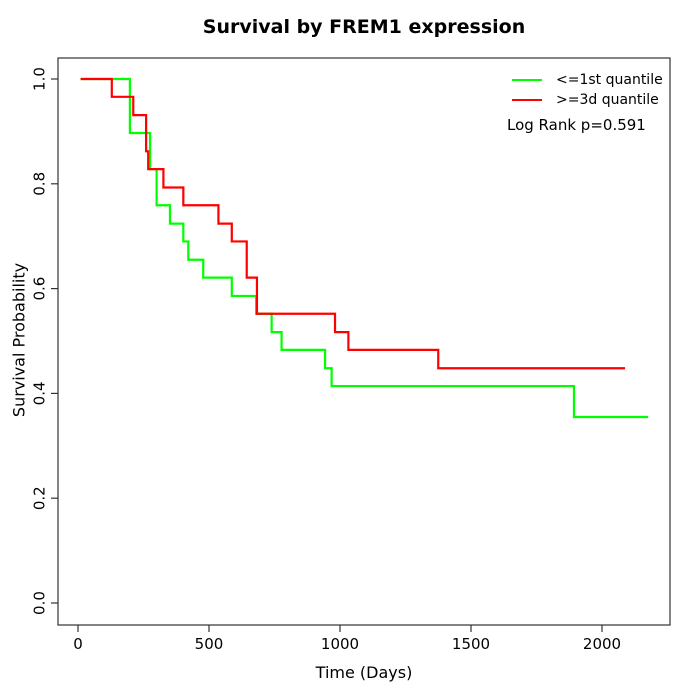 The image size is (700, 700). What do you see at coordinates (607, 100) in the screenshot?
I see `legend-label-high: >=3d quantile` at bounding box center [607, 100].